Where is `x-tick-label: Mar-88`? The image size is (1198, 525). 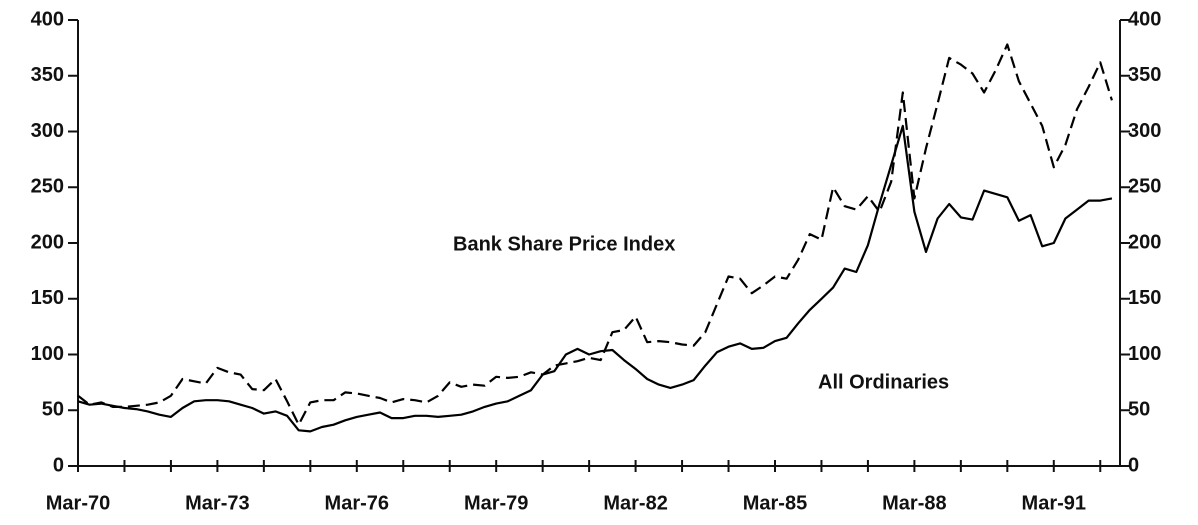
x-tick-label: Mar-88 is located at coordinates (914, 503).